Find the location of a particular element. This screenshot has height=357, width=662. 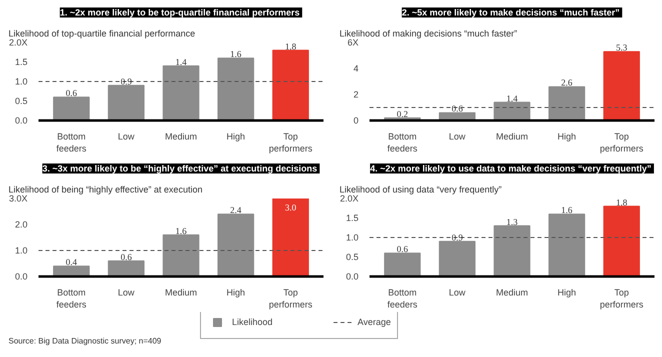

chart-subtitle: Likelihood of being “highly effective” at execution is located at coordinates (105, 189).